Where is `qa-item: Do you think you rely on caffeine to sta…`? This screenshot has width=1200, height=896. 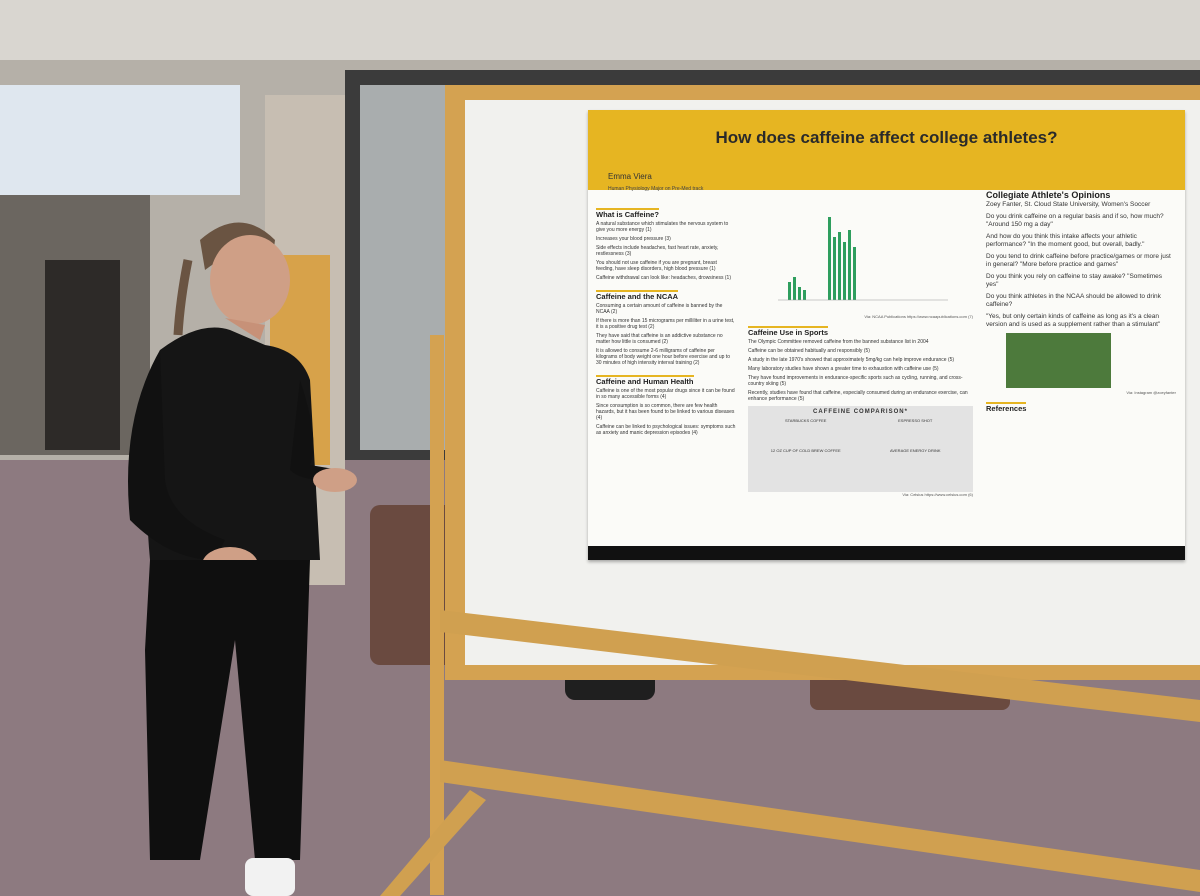
qa-item: Do you think you rely on caffeine to sta… is located at coordinates (1074, 280).